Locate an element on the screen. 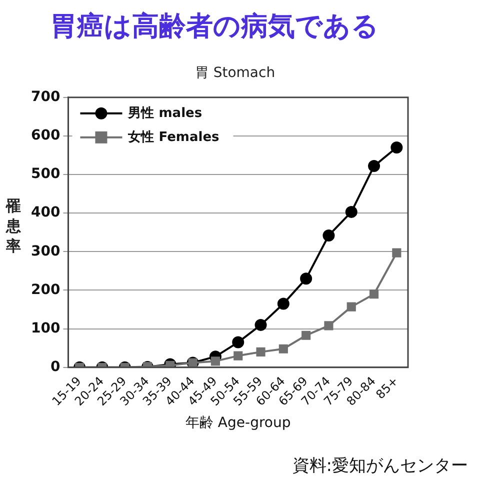  y-tick-label: 700 is located at coordinates (45, 97).